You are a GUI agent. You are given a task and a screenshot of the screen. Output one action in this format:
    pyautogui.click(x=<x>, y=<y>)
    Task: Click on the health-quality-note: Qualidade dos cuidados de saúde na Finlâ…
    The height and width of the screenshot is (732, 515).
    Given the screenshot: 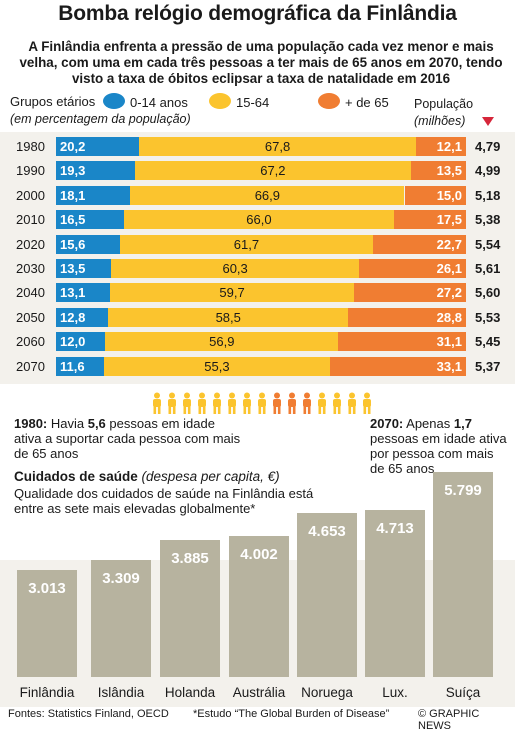 What is the action you would take?
    pyautogui.click(x=164, y=501)
    